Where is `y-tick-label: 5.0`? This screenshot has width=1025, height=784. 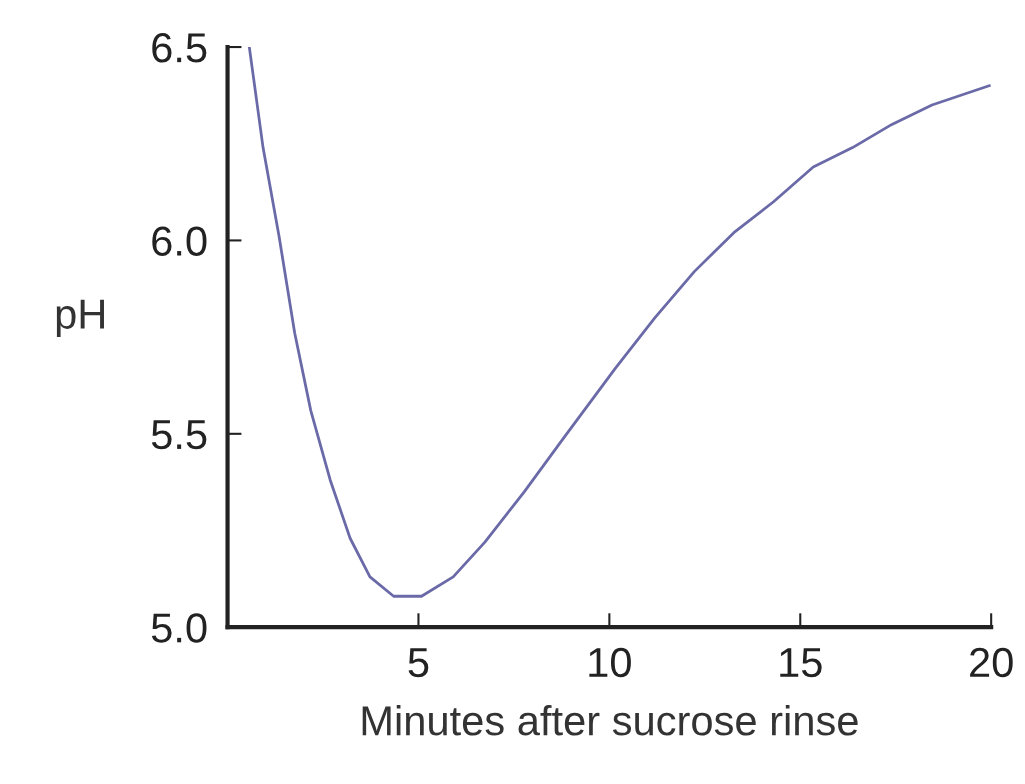 y-tick-label: 5.0 is located at coordinates (179, 628).